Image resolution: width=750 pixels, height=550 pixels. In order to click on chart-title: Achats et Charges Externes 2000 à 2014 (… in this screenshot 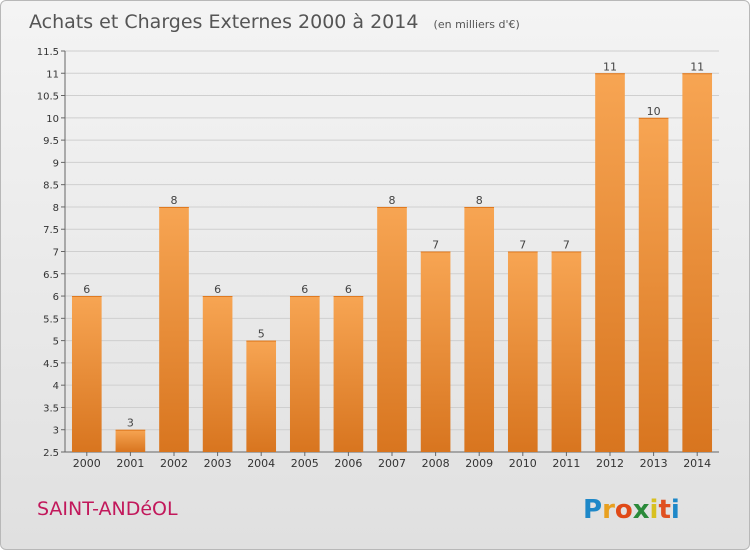, I will do `click(274, 22)`.